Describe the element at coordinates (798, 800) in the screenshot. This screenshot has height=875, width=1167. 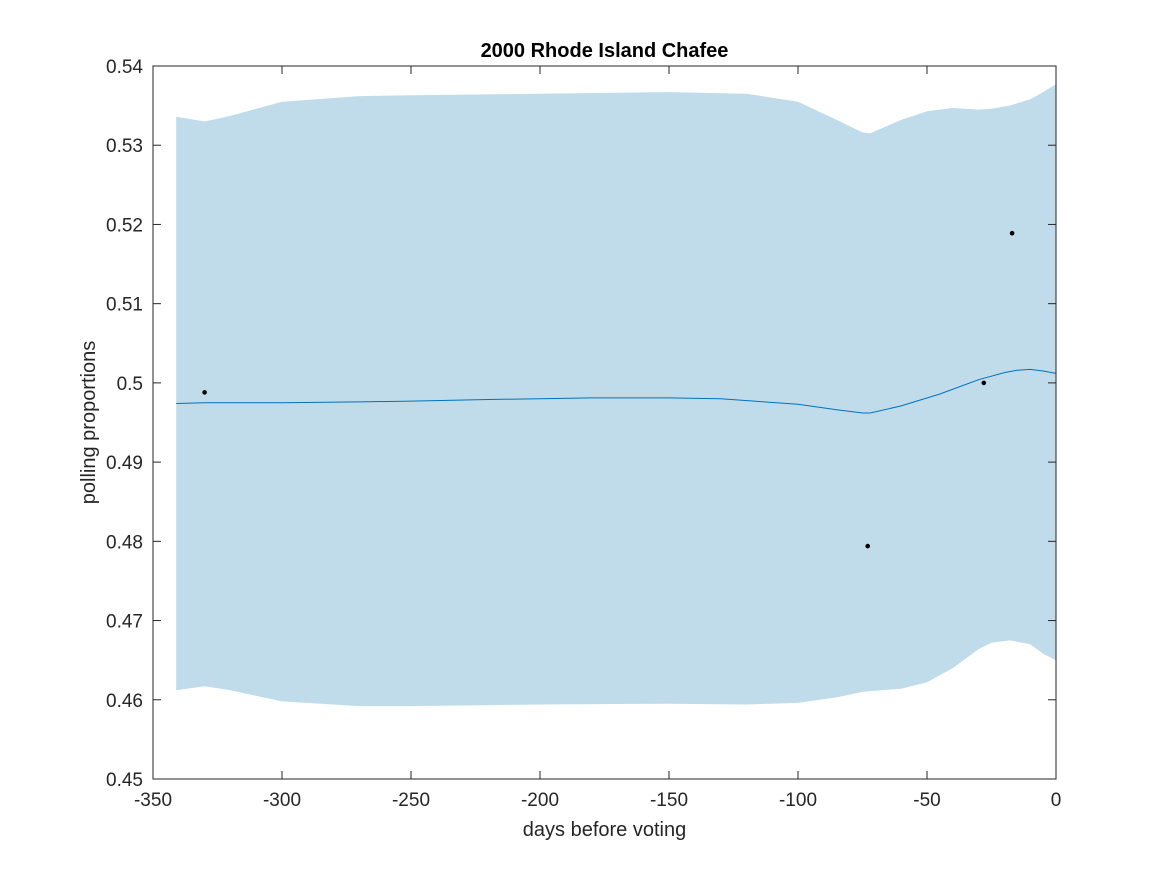
I see `x-tick-label: -100` at that location.